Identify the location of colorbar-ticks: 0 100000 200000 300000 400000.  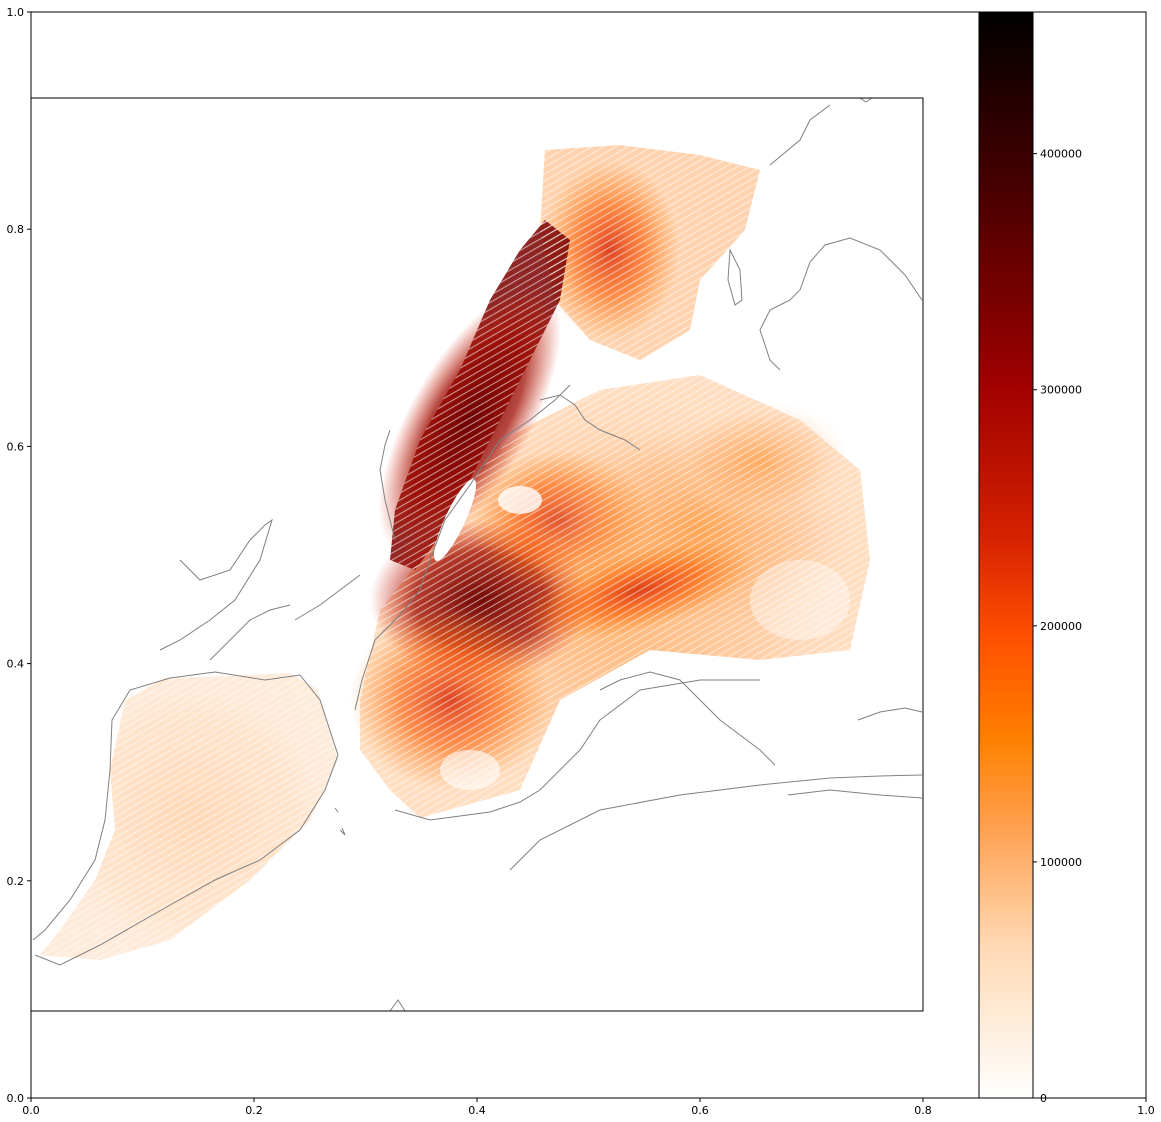
(1057, 626).